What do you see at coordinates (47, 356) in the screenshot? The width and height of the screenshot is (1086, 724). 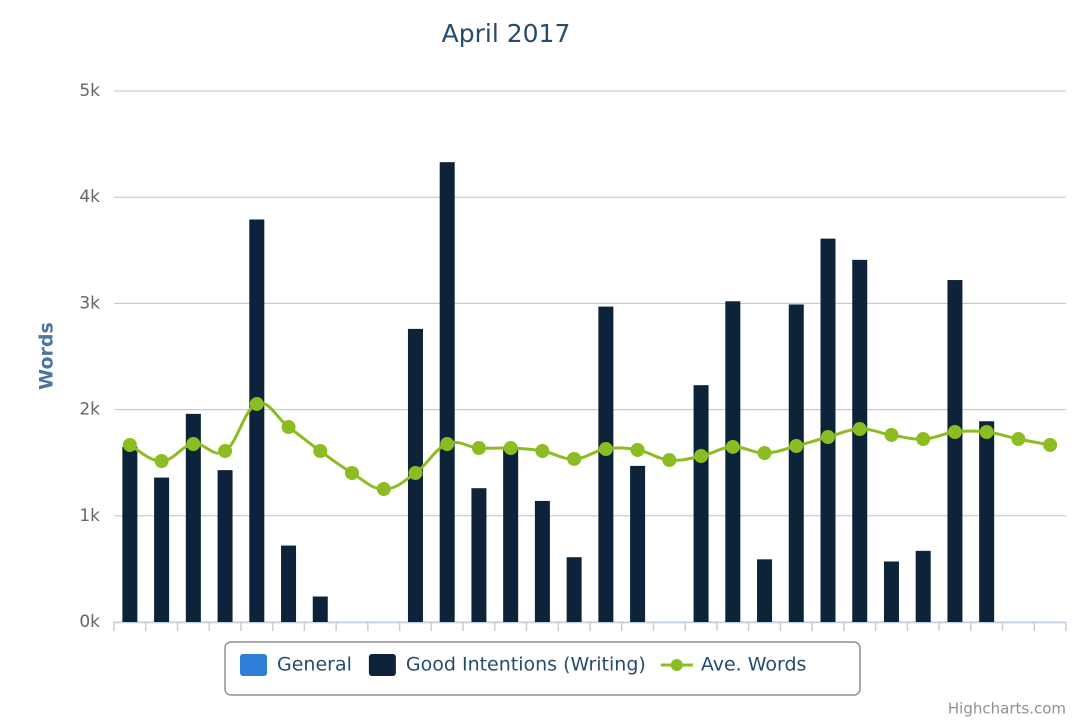 I see `y-axis-title: Words` at bounding box center [47, 356].